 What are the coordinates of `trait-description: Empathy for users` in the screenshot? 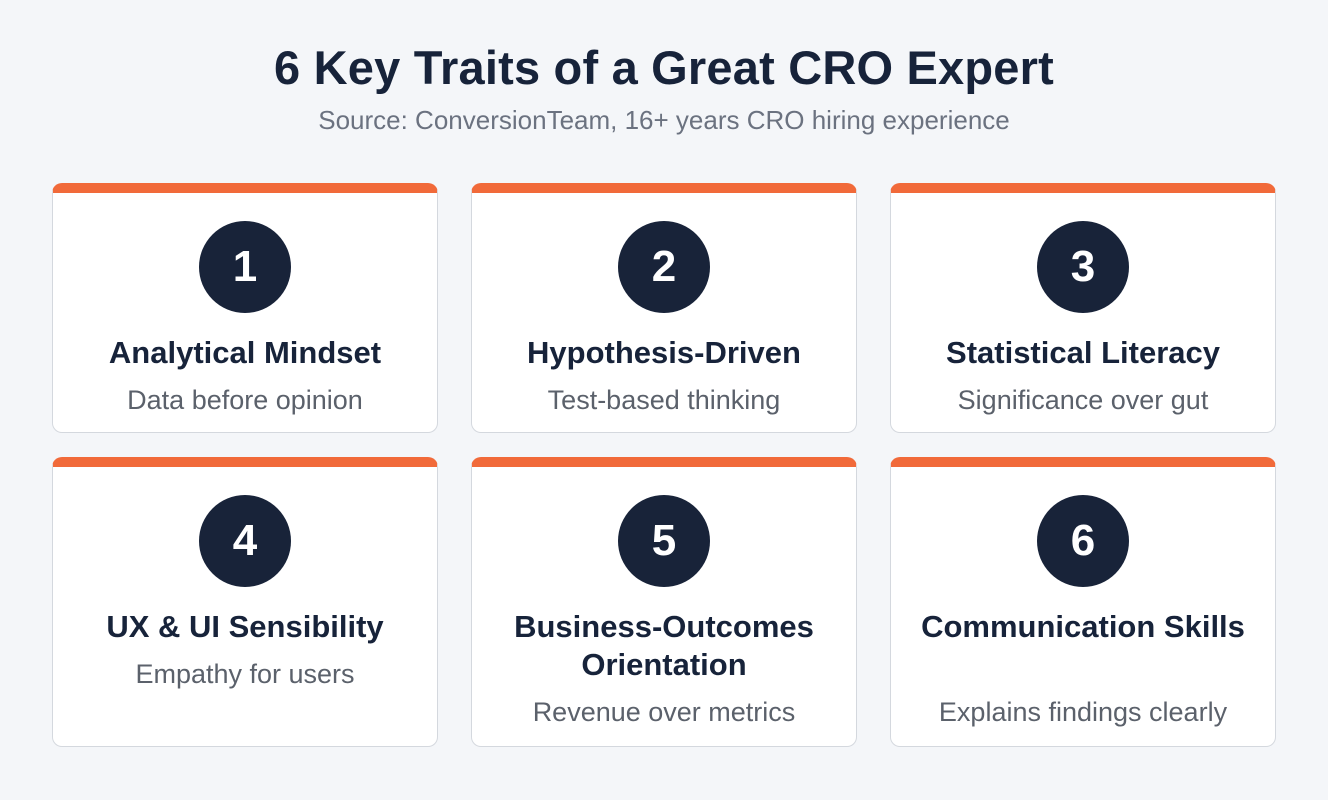 It's located at (245, 674).